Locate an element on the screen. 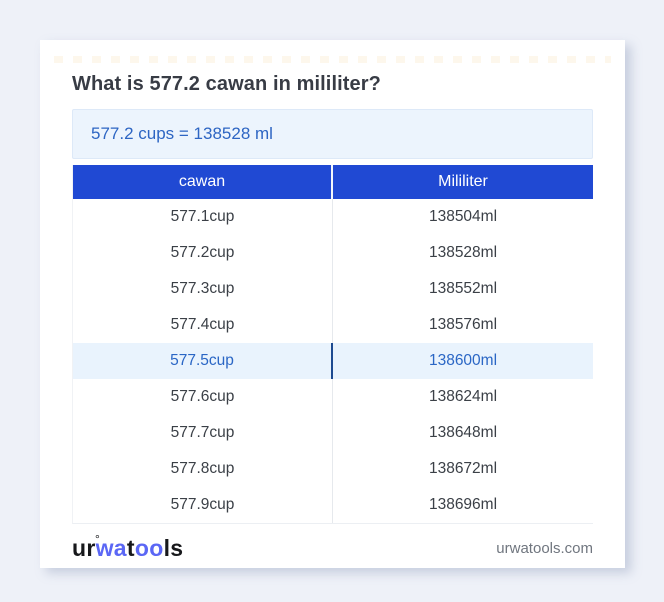 Image resolution: width=664 pixels, height=602 pixels. cell-cawan: 577.3cup is located at coordinates (203, 289).